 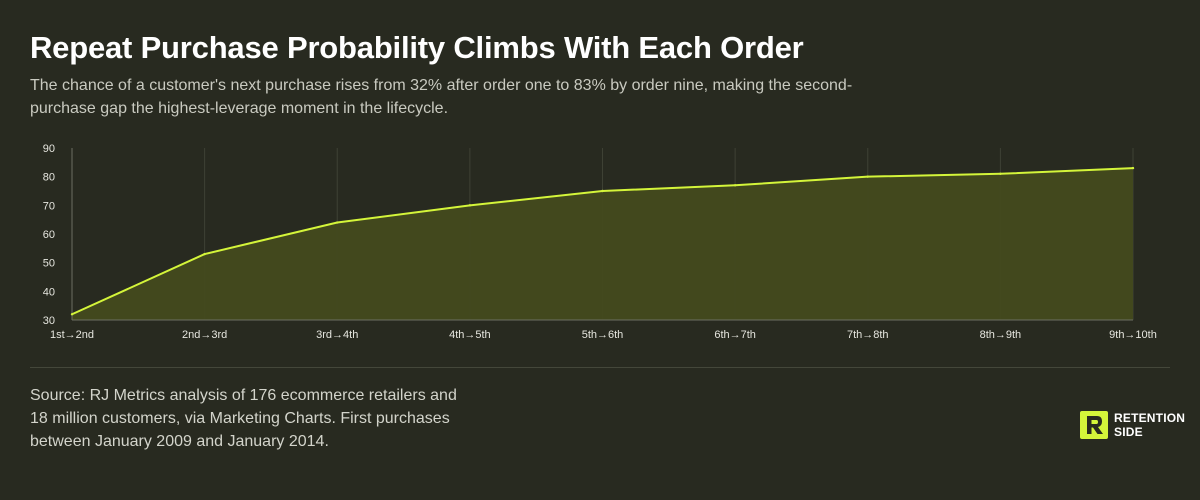 I want to click on x-tick-label: 1st→2nd, so click(x=72, y=335).